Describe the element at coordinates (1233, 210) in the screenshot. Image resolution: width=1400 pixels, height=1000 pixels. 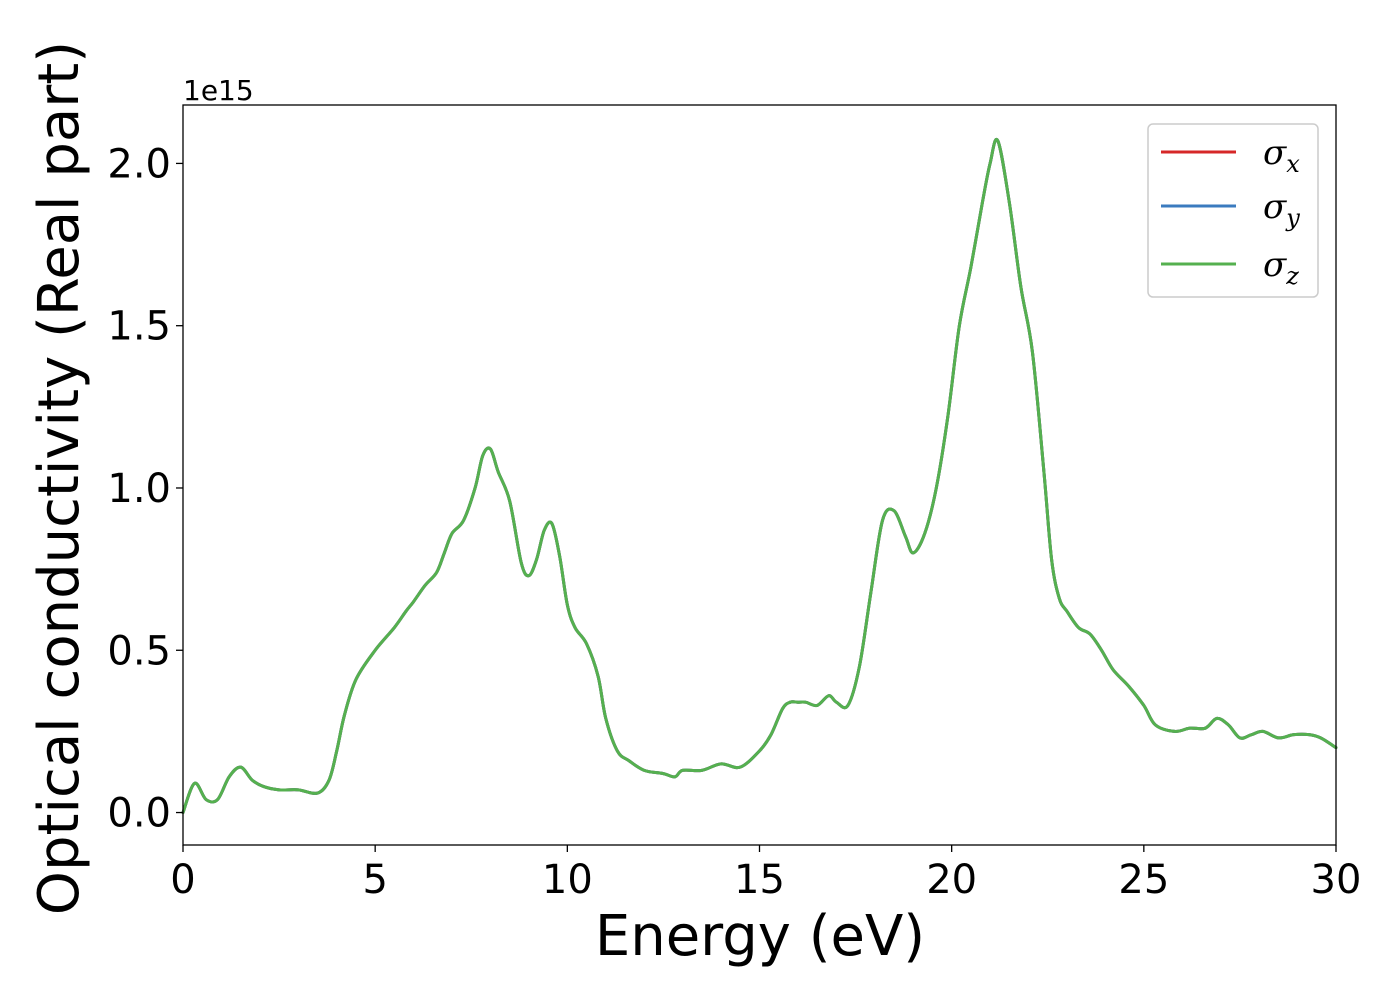
I see `legend-box` at that location.